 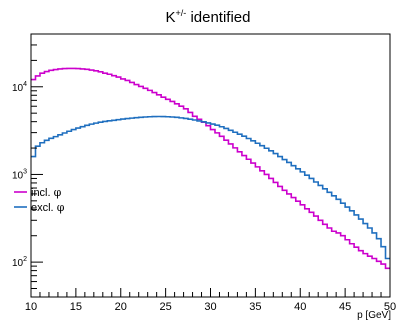 I want to click on x-tick-label: 50, so click(x=390, y=307).